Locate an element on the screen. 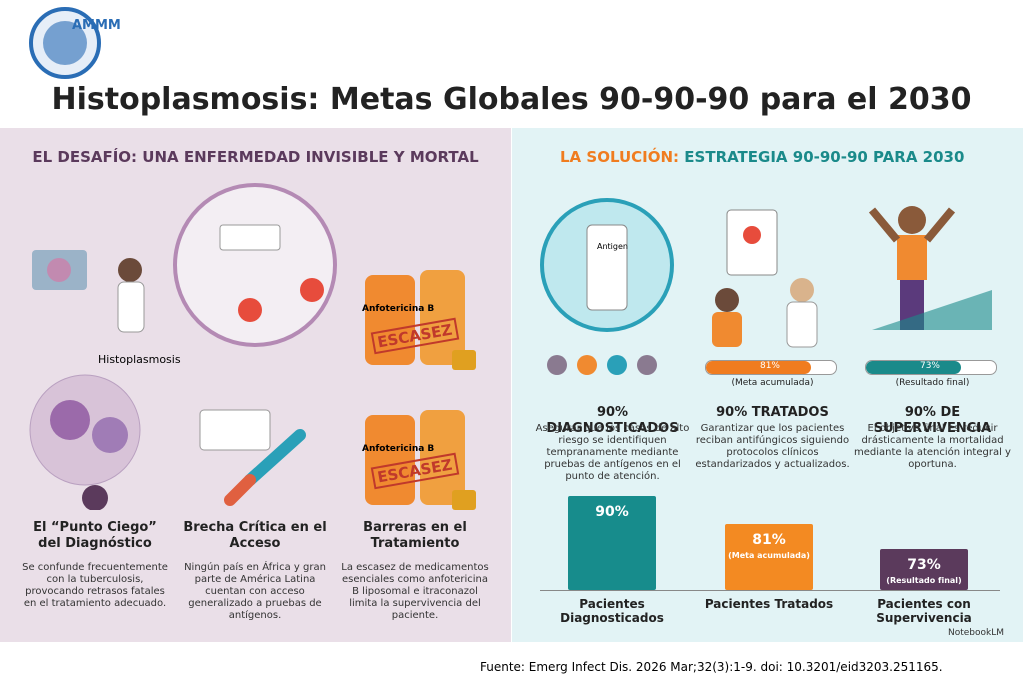 This screenshot has width=1023, height=688. x-tick-label: Pacientes Tratados is located at coordinates (769, 604).